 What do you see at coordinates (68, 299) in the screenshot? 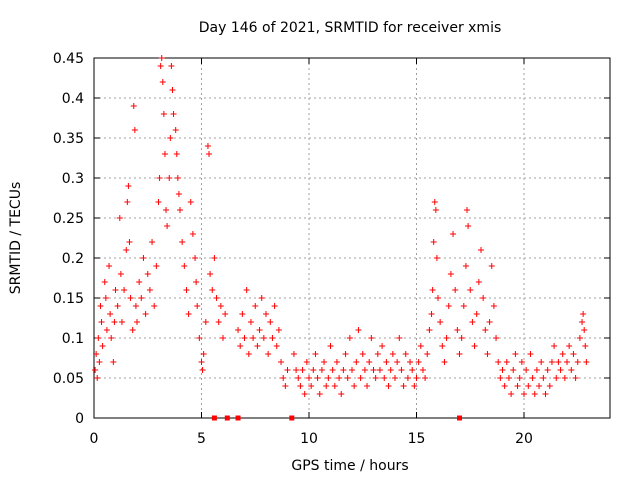
I see `y-tick-label: 0.15` at bounding box center [68, 299].